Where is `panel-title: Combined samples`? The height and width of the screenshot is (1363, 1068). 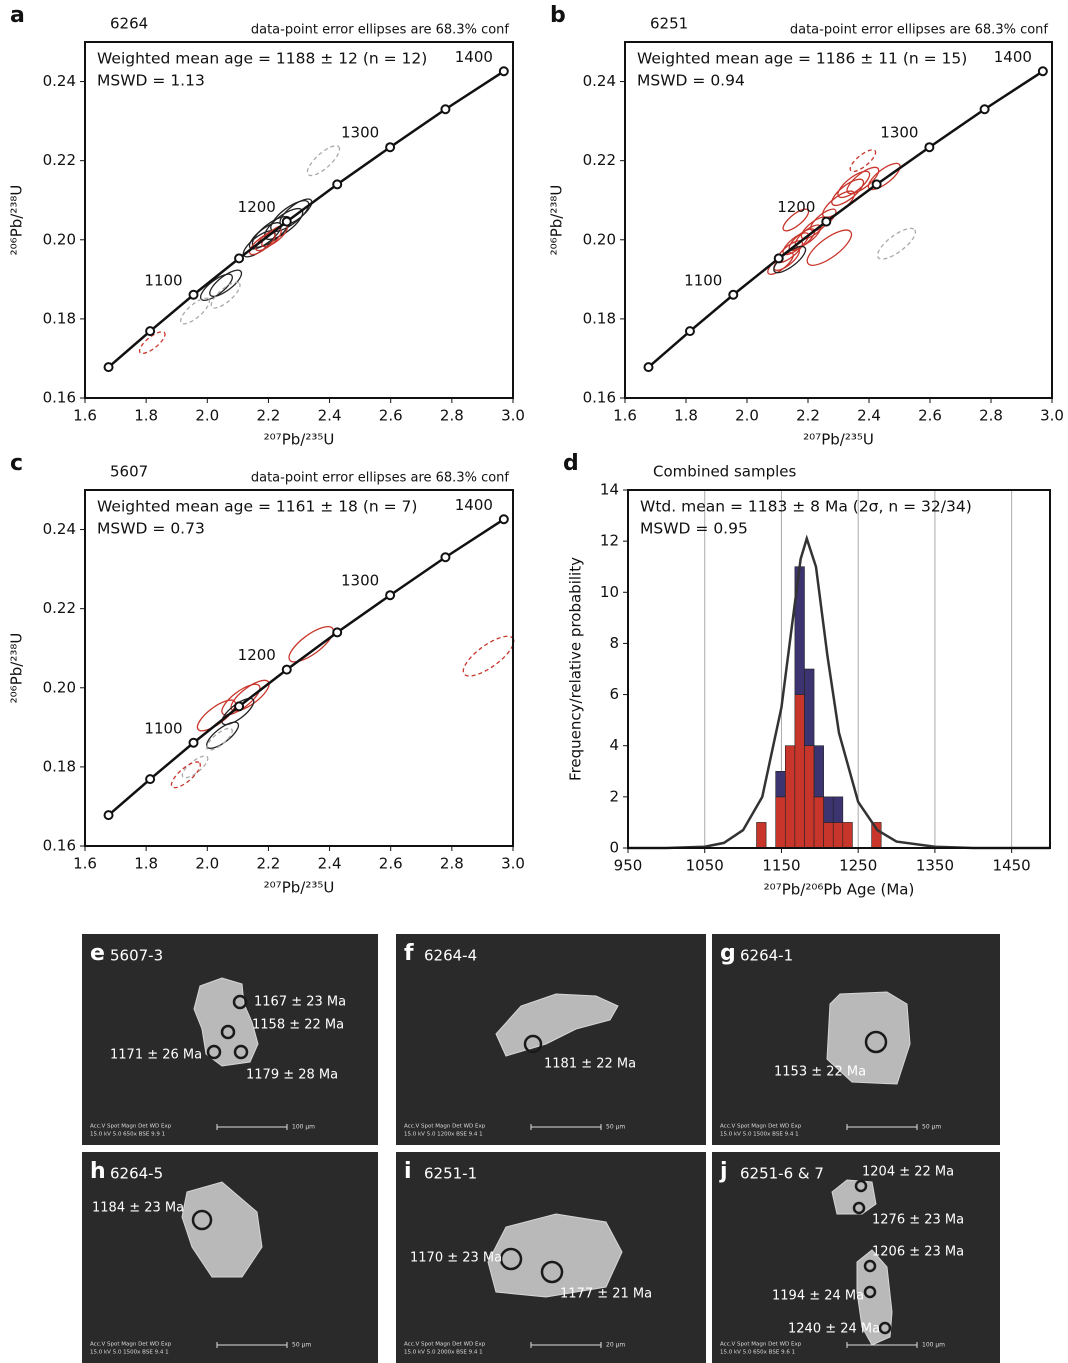
panel-title: Combined samples is located at coordinates (725, 472).